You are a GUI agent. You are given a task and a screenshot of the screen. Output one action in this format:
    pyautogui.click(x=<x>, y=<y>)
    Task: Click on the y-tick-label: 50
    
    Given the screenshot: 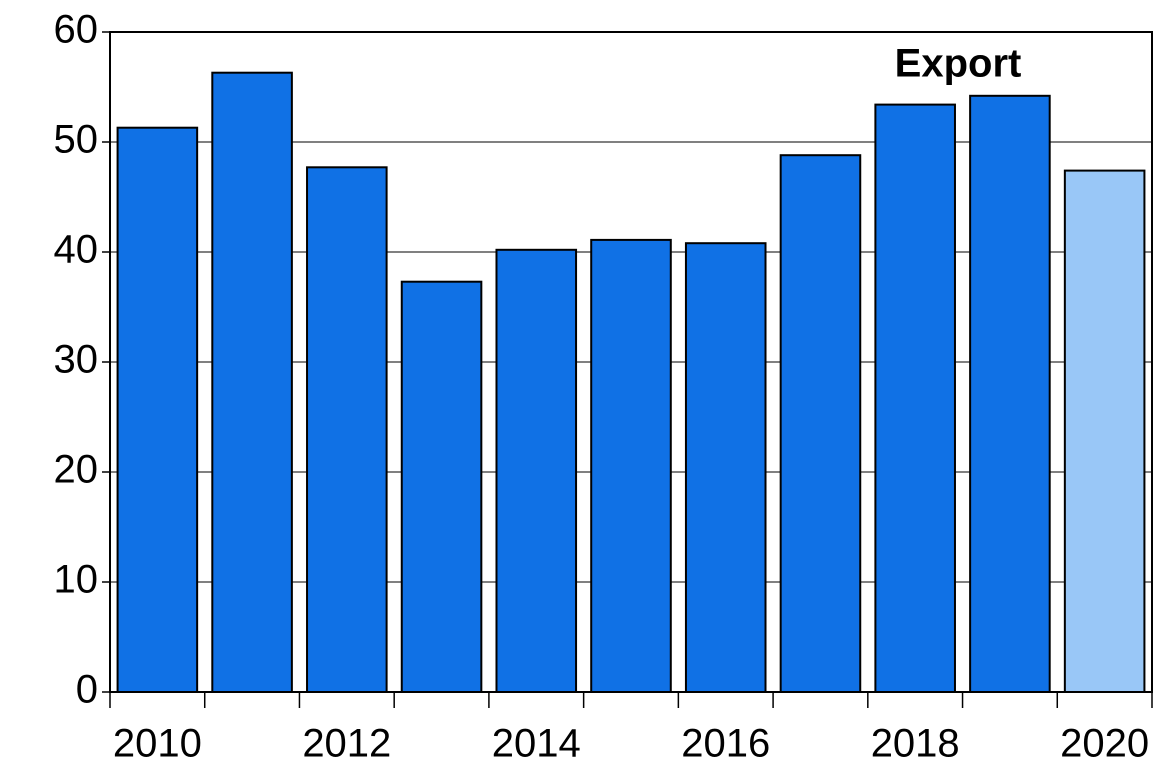 What is the action you would take?
    pyautogui.click(x=76, y=140)
    